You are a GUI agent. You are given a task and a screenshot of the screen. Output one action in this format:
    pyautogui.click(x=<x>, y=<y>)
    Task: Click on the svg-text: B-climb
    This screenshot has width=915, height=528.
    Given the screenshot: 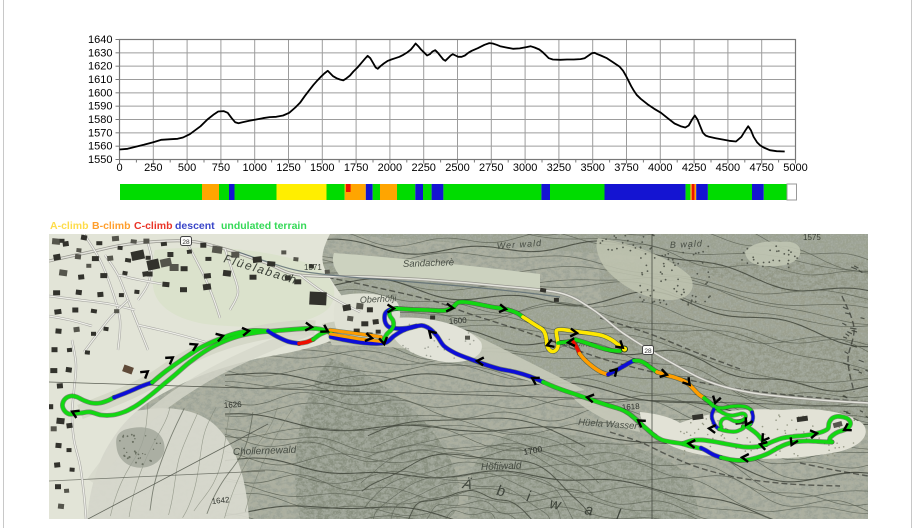 What is the action you would take?
    pyautogui.click(x=111, y=226)
    